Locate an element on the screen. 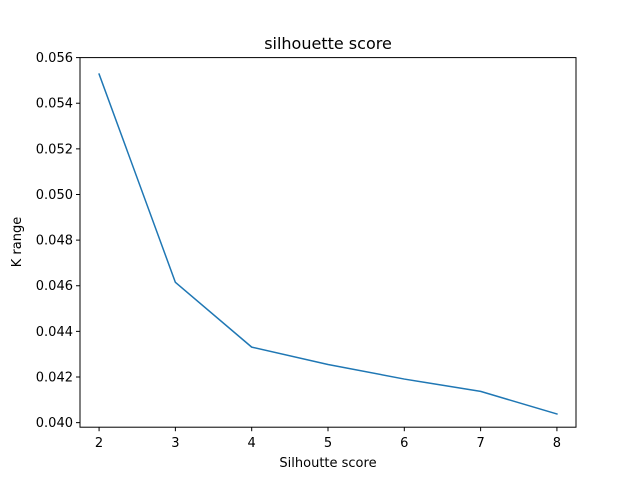 This screenshot has width=640, height=480. x-axis-ticks: 2 3 4 5 6 7 8 is located at coordinates (328, 439).